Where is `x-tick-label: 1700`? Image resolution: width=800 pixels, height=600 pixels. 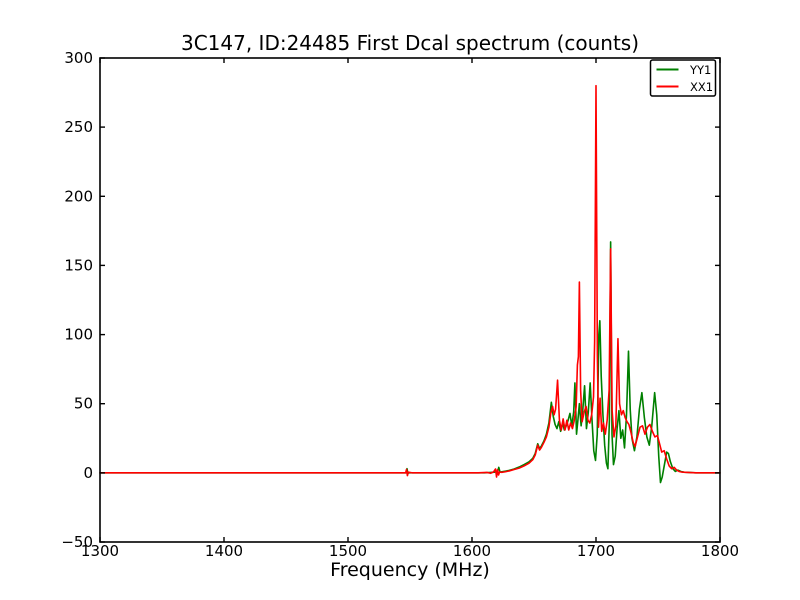 x-tick-label: 1700 is located at coordinates (596, 551).